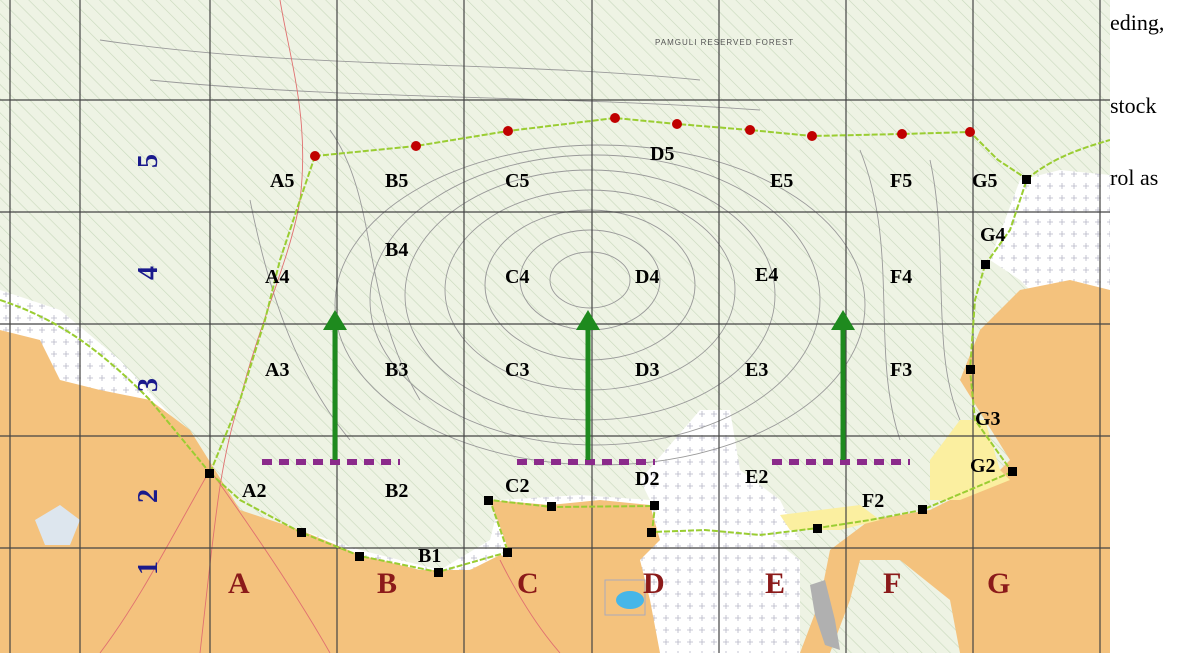 This screenshot has height=653, width=1192. I want to click on cell-label-c4: C4, so click(517, 277).